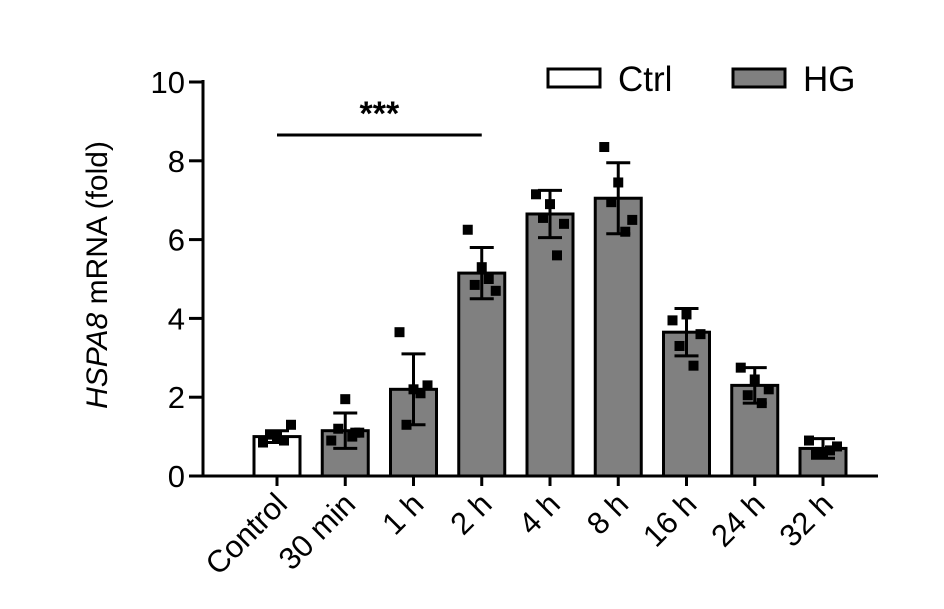 The image size is (944, 609). I want to click on x-tick-label-0: Control, so click(246, 533).